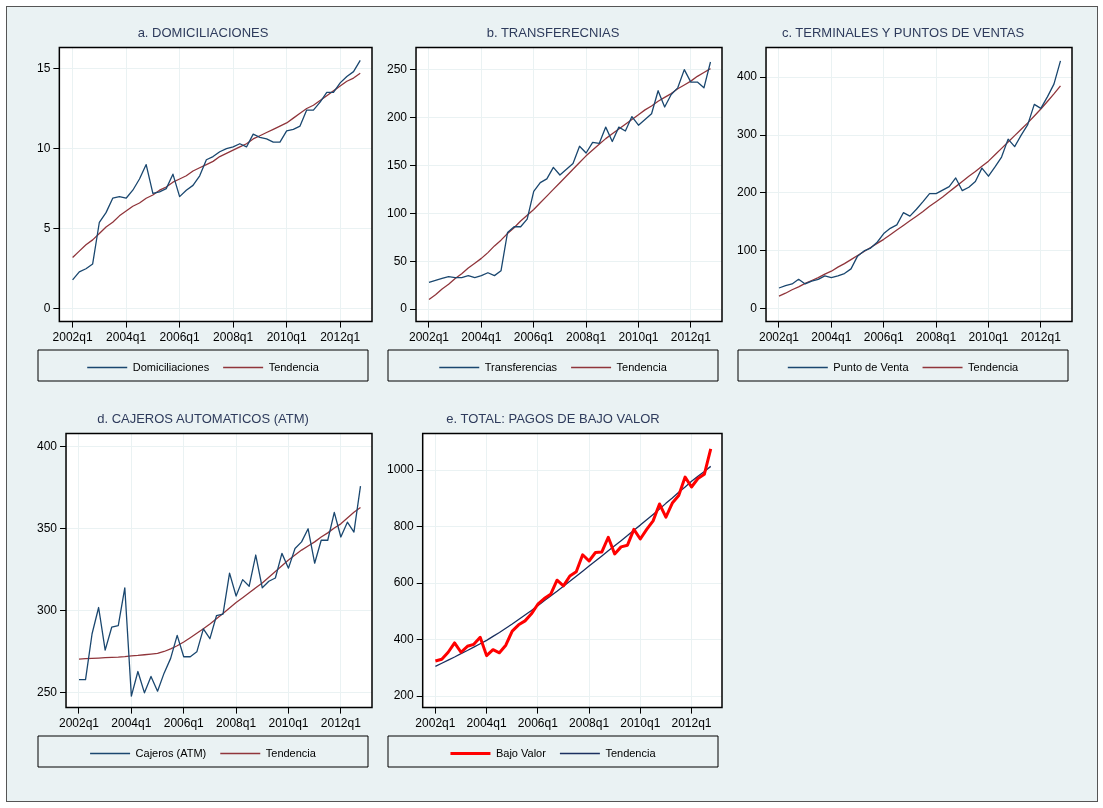  What do you see at coordinates (47, 528) in the screenshot?
I see `y-tick-label: 350` at bounding box center [47, 528].